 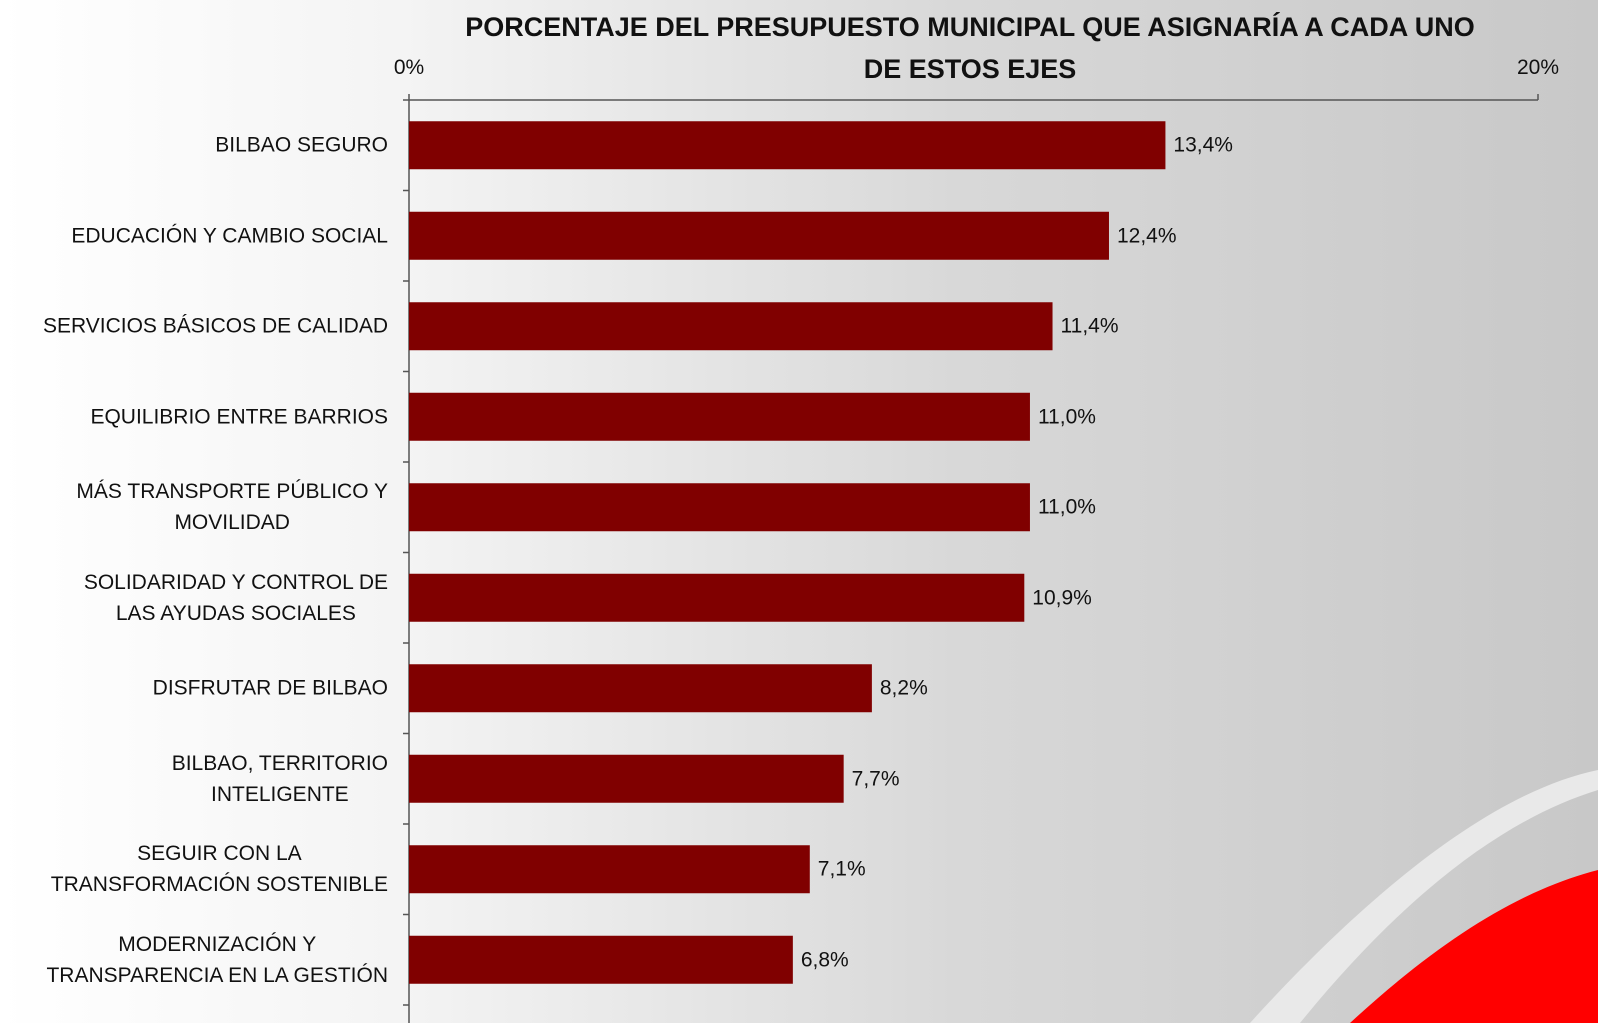 What do you see at coordinates (1474, 946) in the screenshot?
I see `decor-swoosh` at bounding box center [1474, 946].